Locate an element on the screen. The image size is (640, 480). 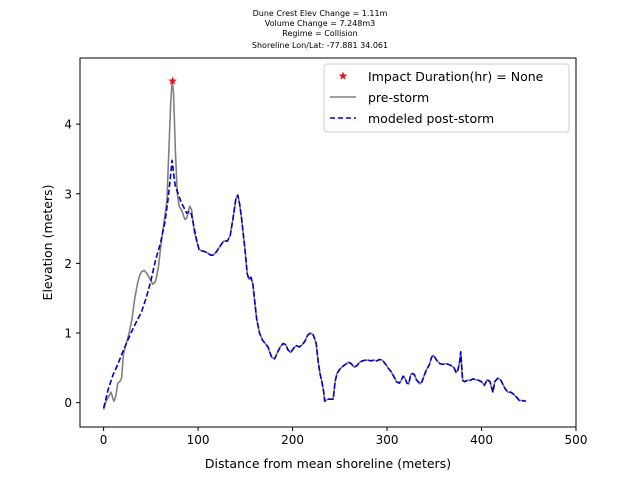
x-tick-label: 500 is located at coordinates (576, 440).